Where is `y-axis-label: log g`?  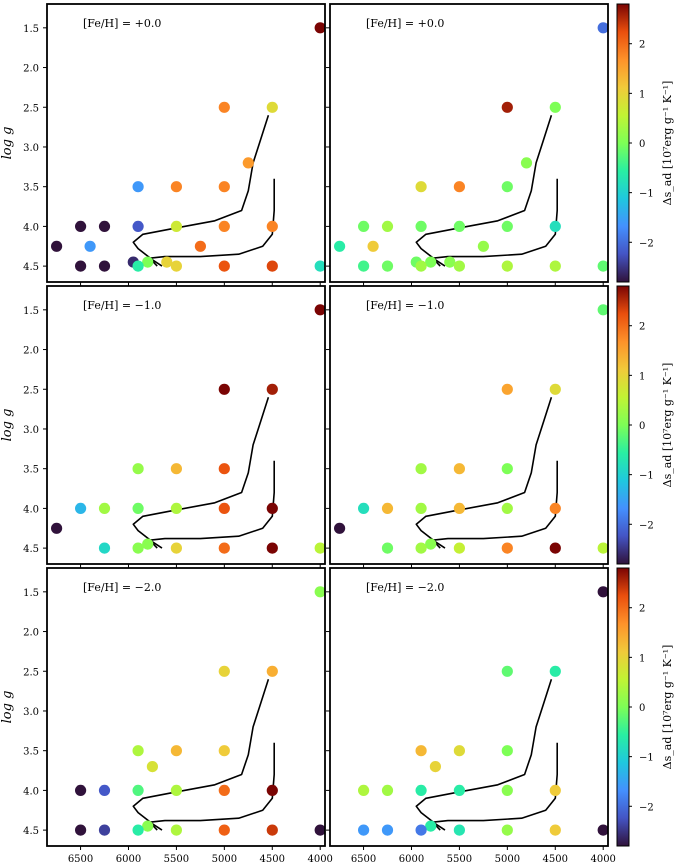 y-axis-label: log g is located at coordinates (7, 707).